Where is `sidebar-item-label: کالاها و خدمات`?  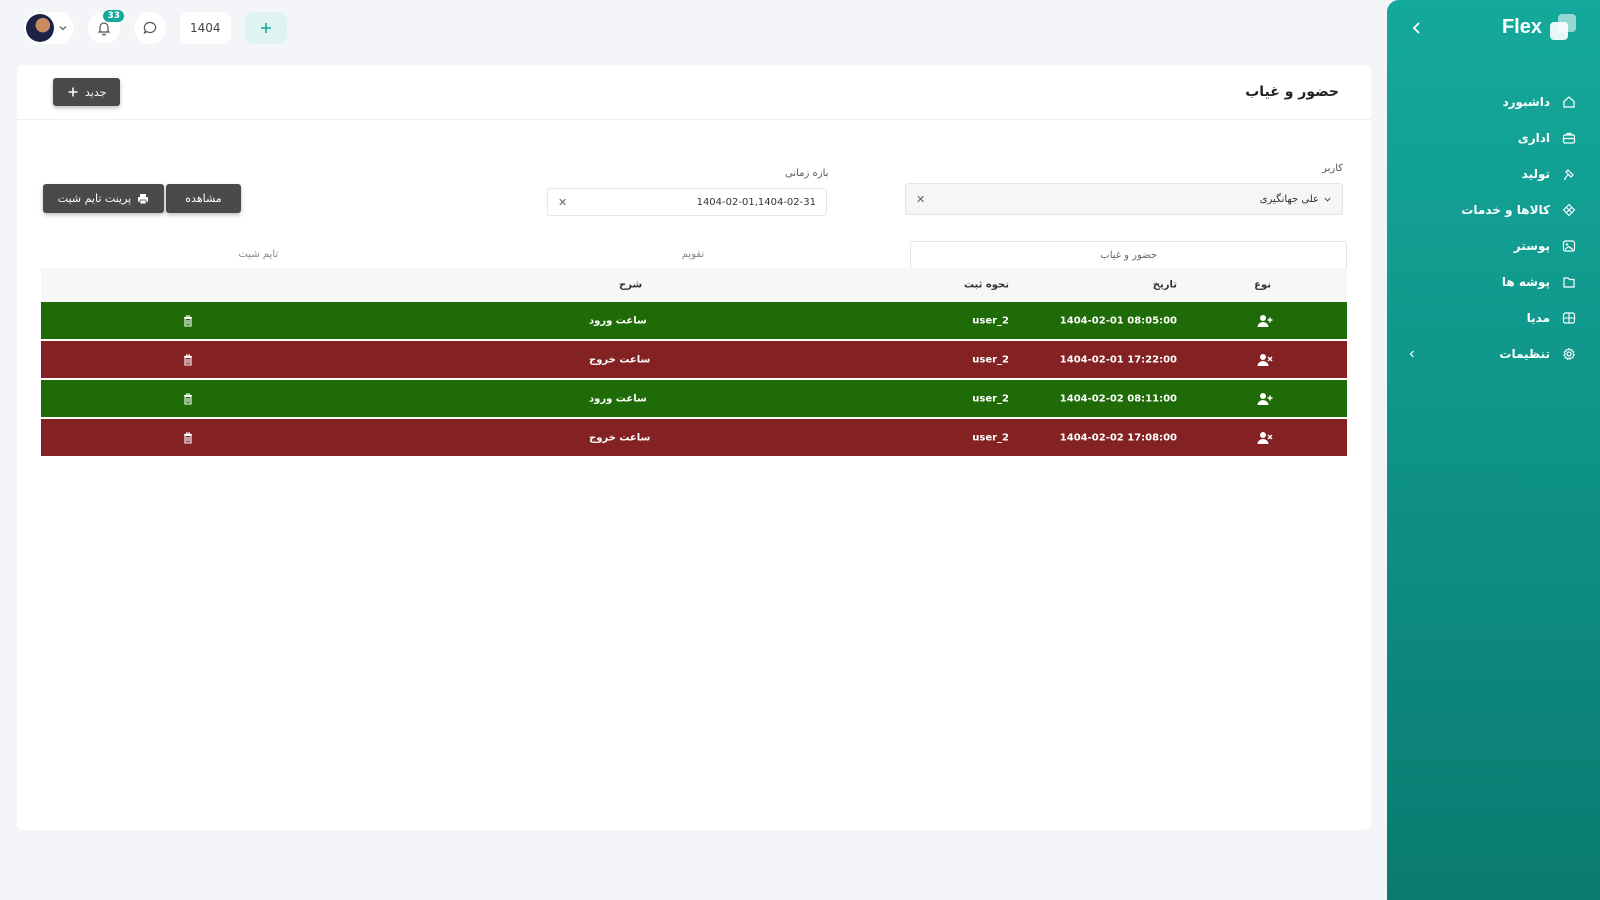
sidebar-item-label: کالاها و خدمات is located at coordinates (1505, 210).